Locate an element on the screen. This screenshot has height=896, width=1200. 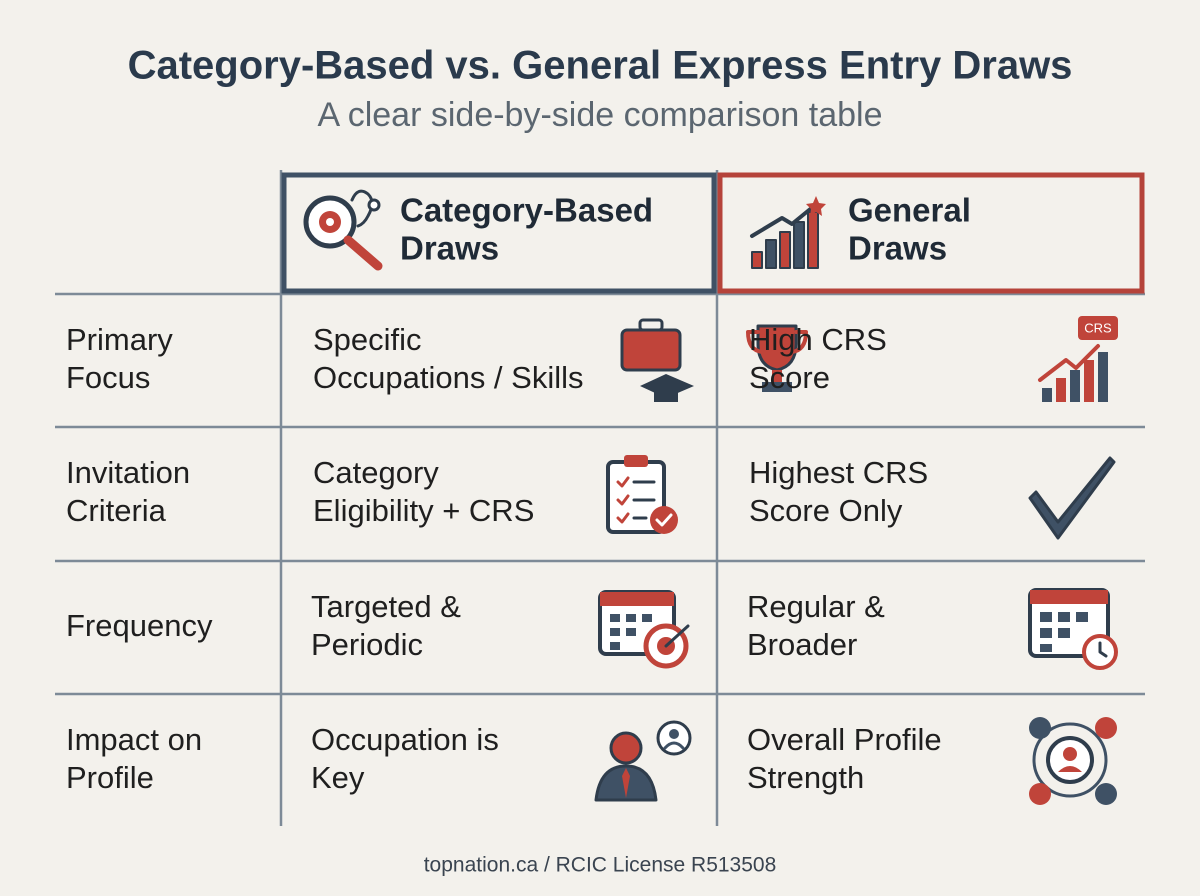
row-label: Focus is located at coordinates (108, 377).